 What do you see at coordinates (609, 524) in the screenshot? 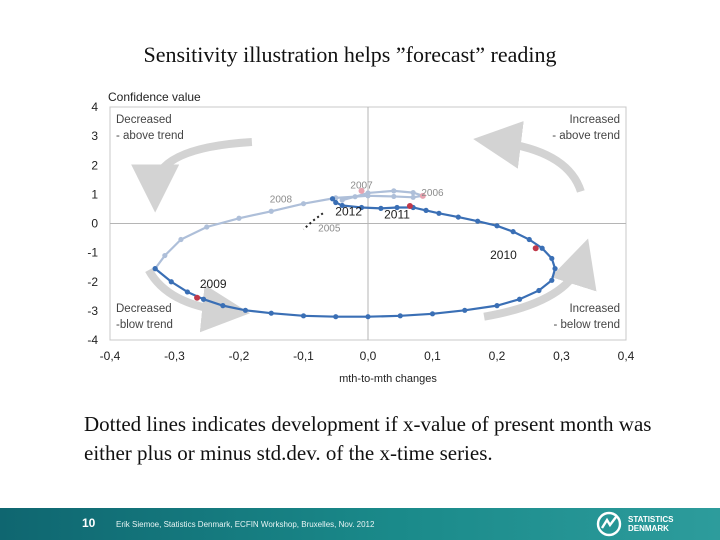
I see `logo-mark-icon` at bounding box center [609, 524].